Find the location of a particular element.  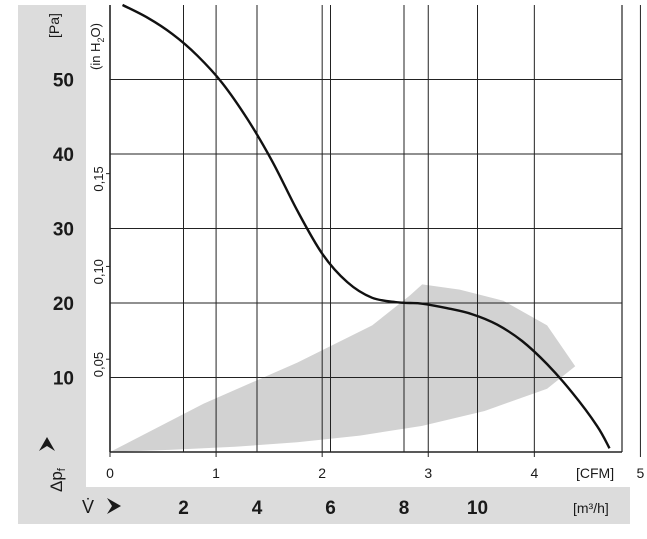

x-unit-m3h: [m³/h] is located at coordinates (591, 508).